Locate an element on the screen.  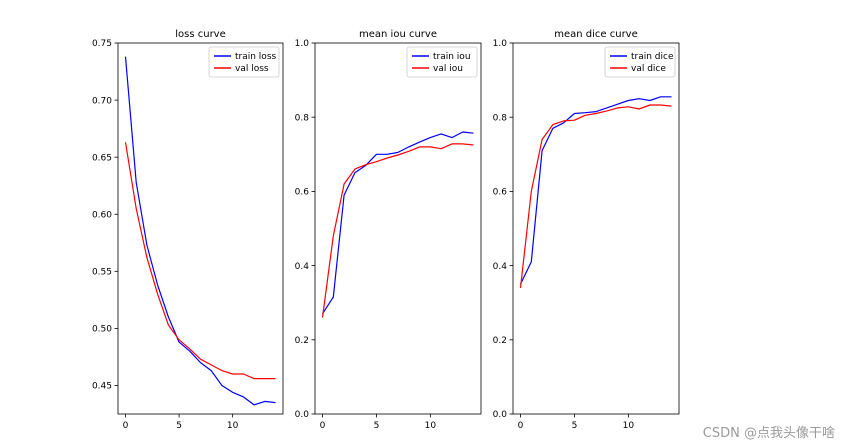
chart-title: mean iou curve is located at coordinates (398, 34).